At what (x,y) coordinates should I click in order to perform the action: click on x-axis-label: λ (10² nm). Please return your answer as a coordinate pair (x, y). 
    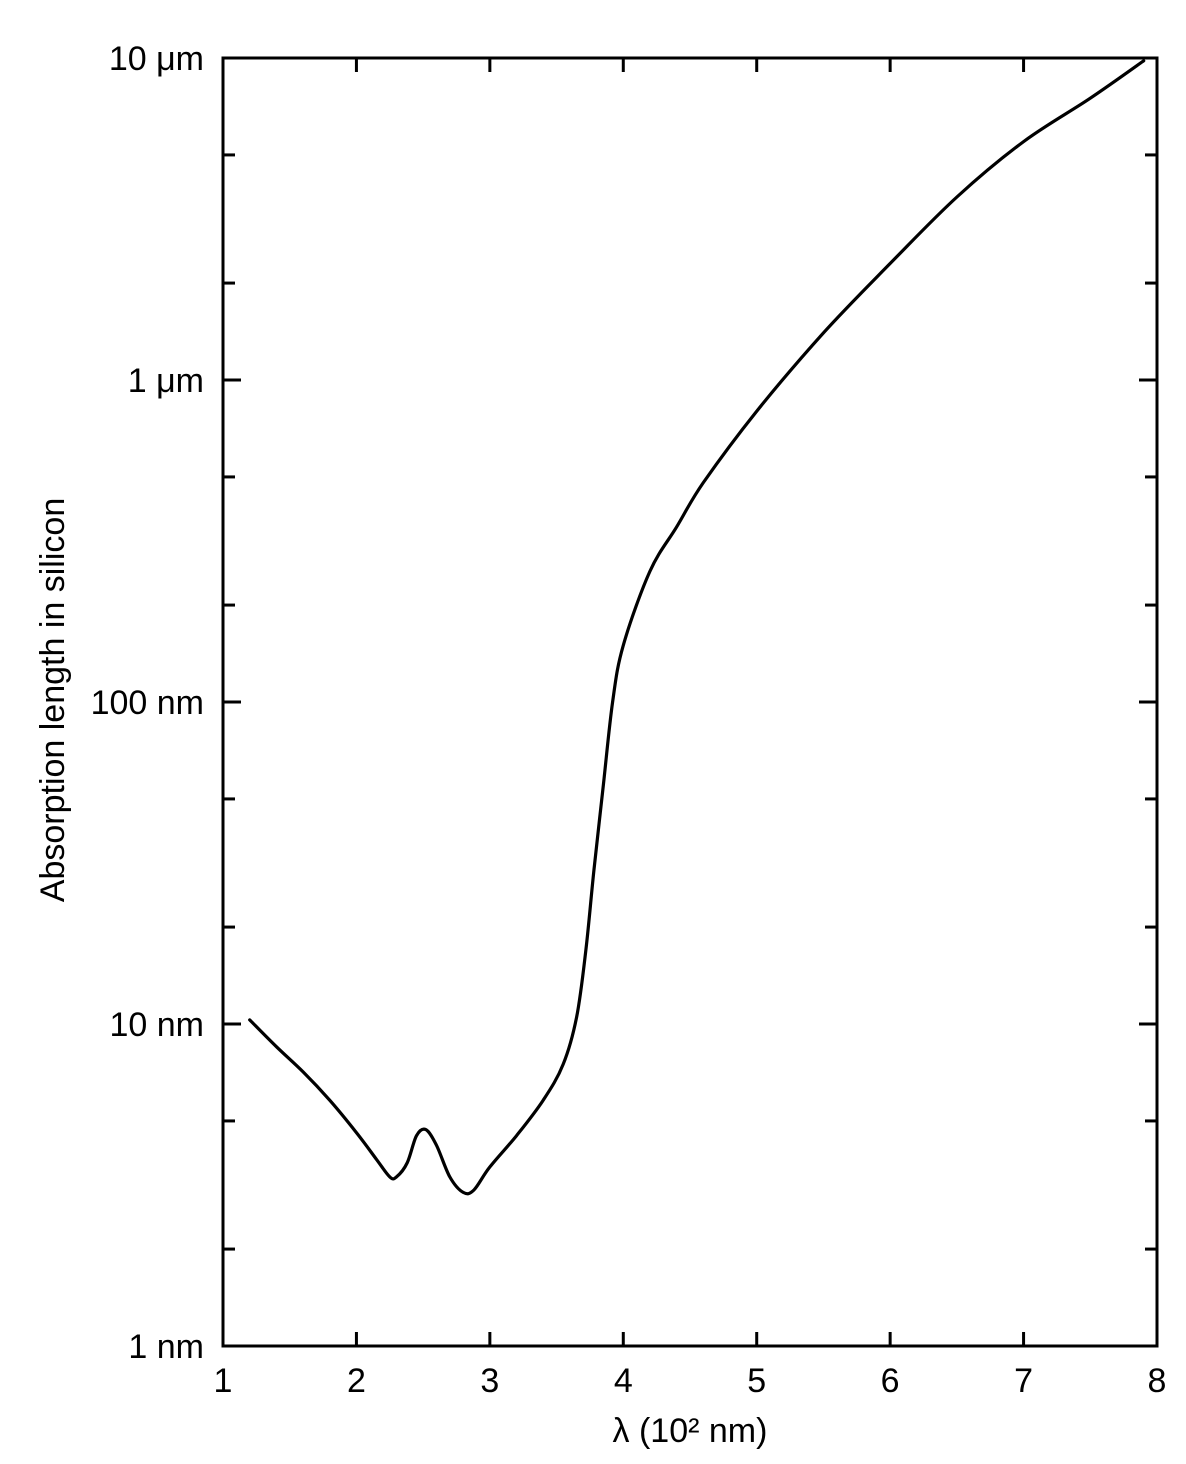
    Looking at the image, I should click on (690, 1431).